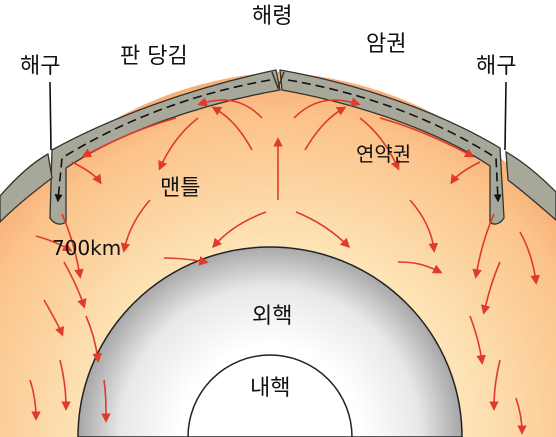 The width and height of the screenshot is (556, 437). Describe the element at coordinates (26, 187) in the screenshot. I see `overriding-plate-left` at that location.